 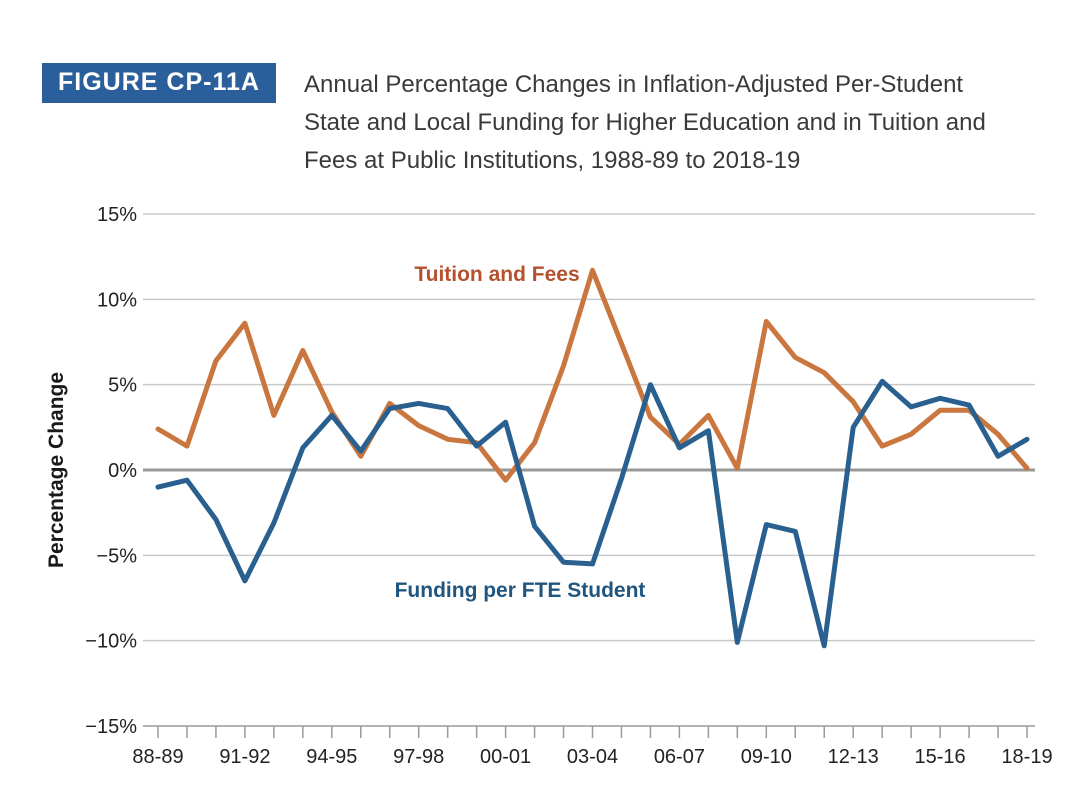 I want to click on x-tick-label: 09-10, so click(x=766, y=757).